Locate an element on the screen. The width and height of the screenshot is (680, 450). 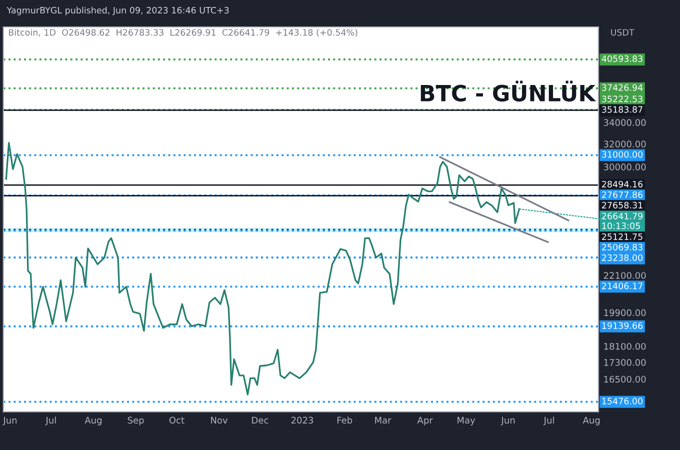
chart-subtitle: YagmurBYGL published, Jun 09, 2023 16:46 UTC+3 is located at coordinates (117, 11).